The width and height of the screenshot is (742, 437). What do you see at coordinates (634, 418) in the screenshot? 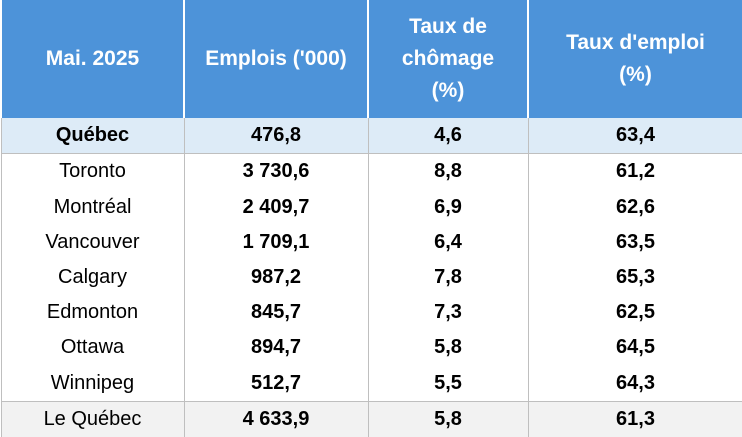
I see `value-cell: 61,3` at bounding box center [634, 418].